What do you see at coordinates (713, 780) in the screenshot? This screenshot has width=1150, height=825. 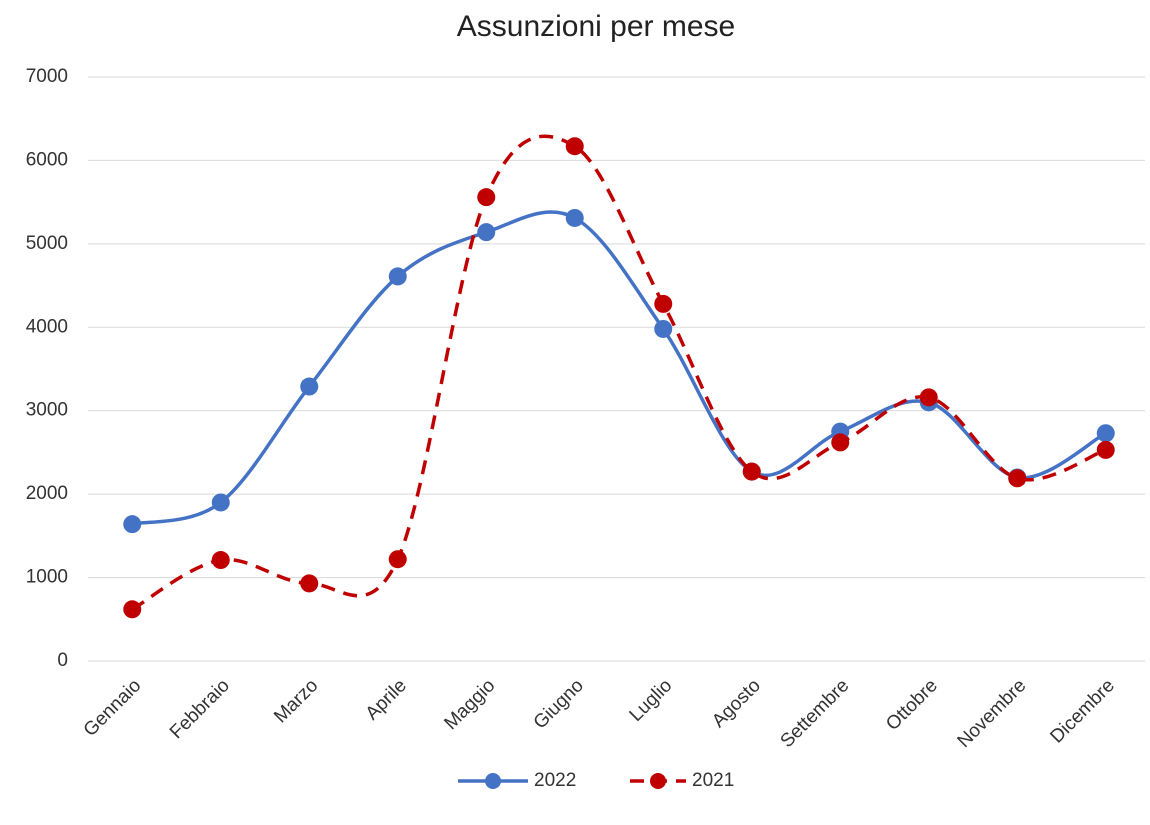 I see `legend-label: 2021` at bounding box center [713, 780].